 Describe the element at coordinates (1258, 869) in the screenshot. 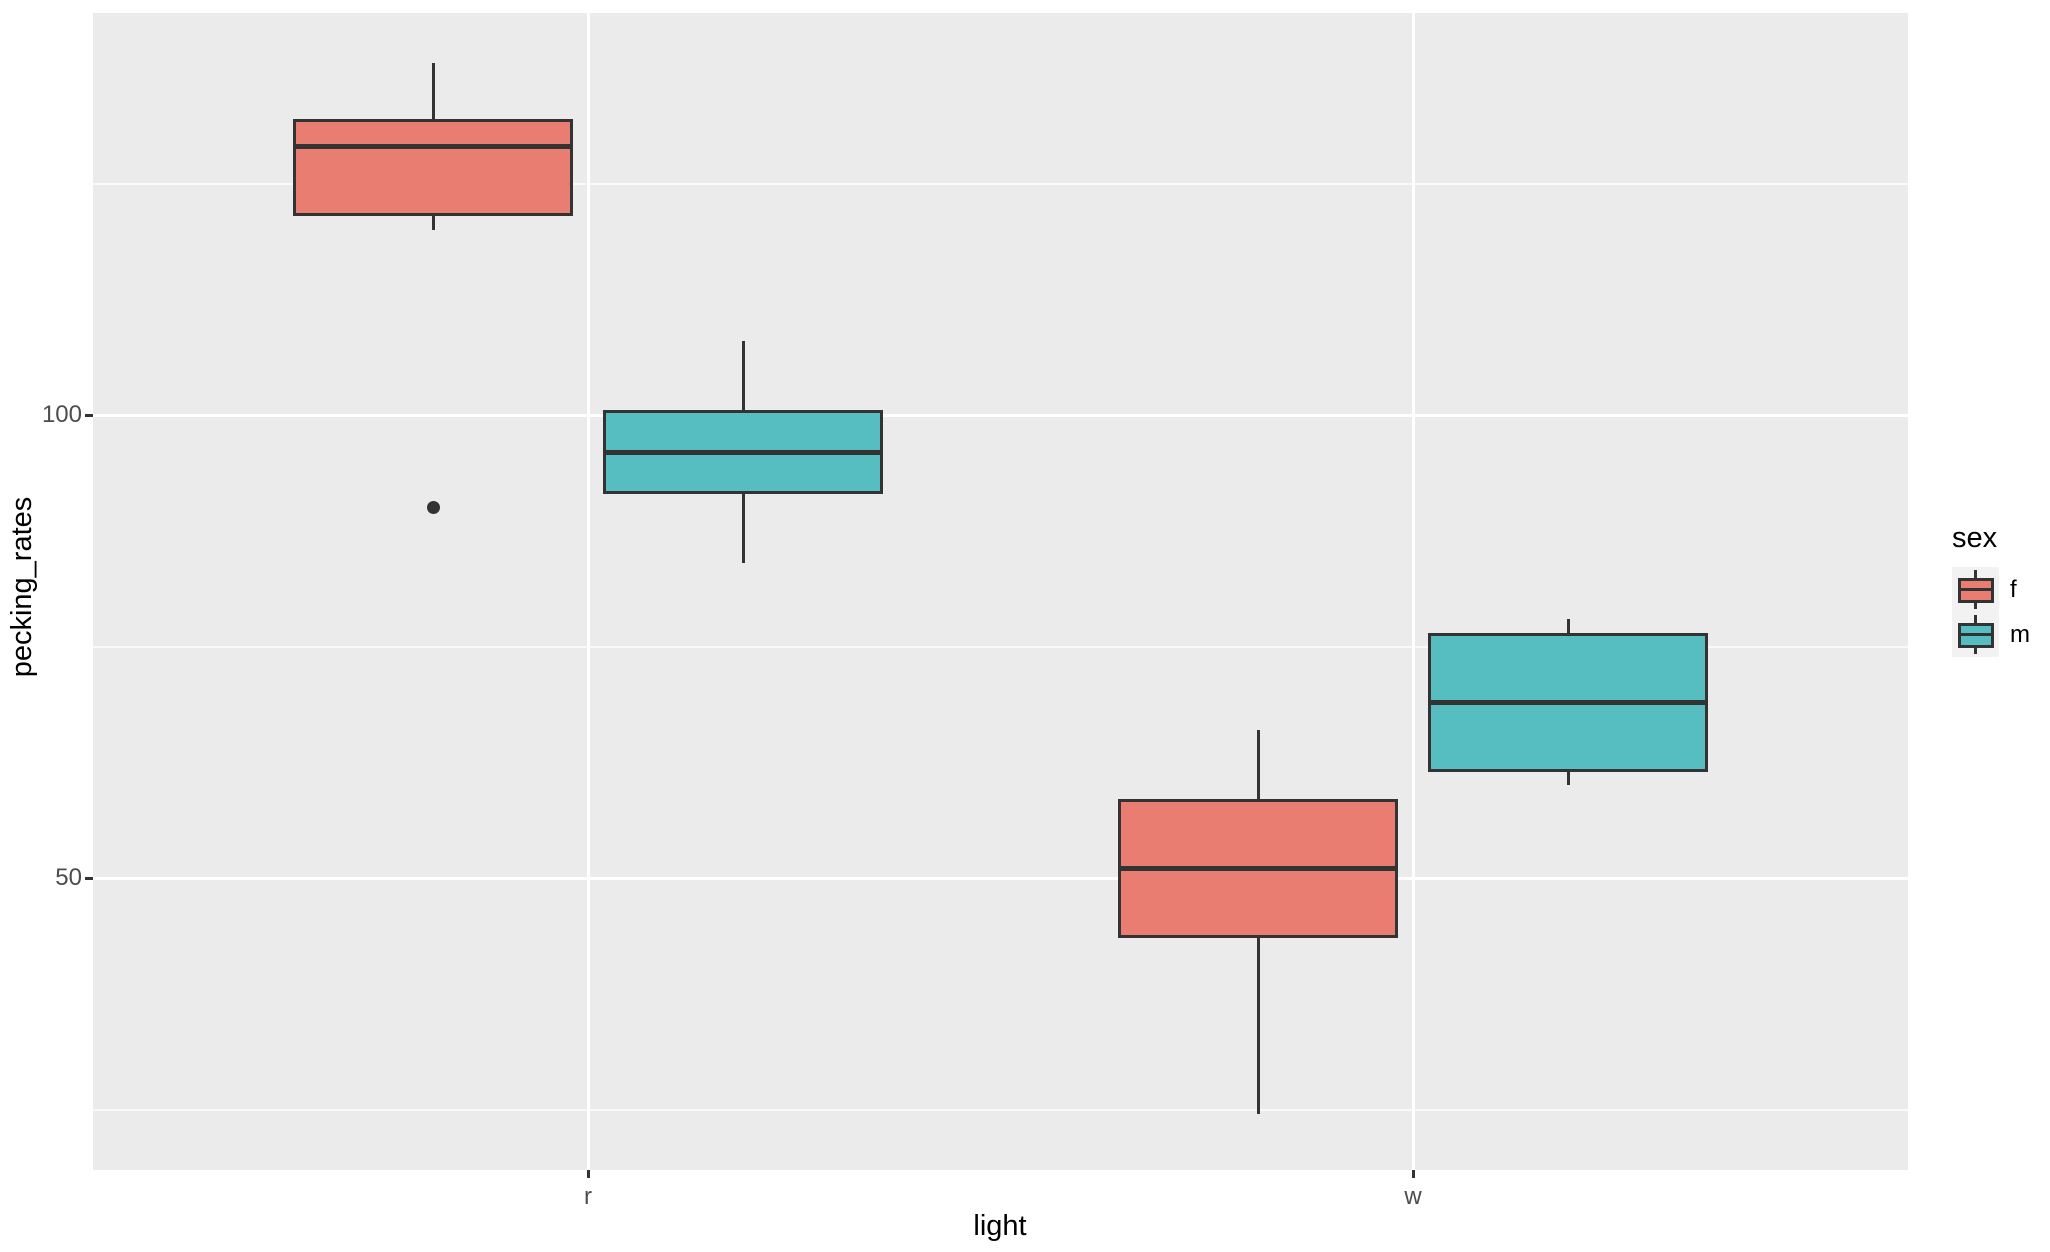

I see `median-w-f` at that location.